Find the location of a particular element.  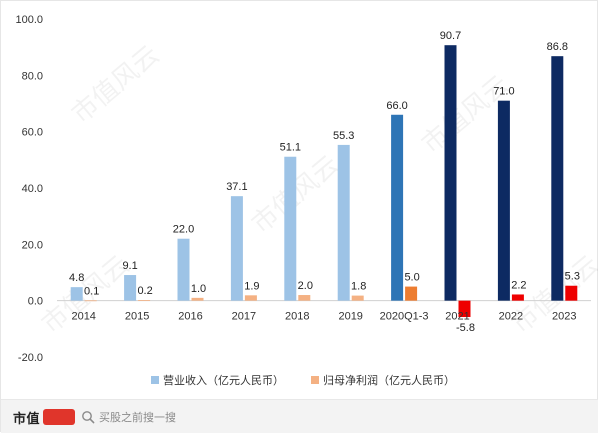

revenue-data-label: 4.8 is located at coordinates (76, 278).